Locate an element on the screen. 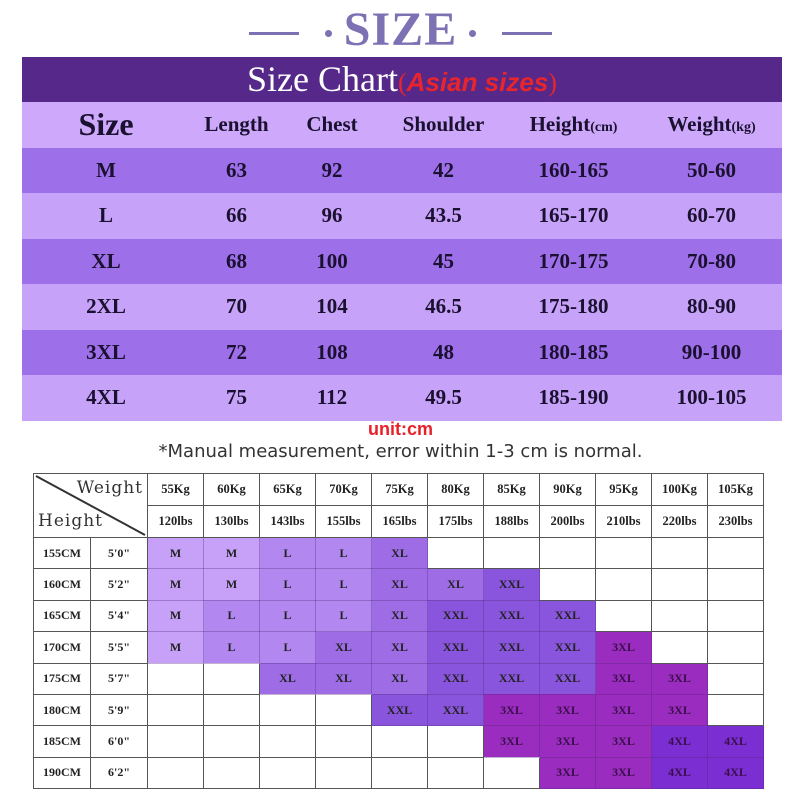  cell-weight: 70-80 is located at coordinates (711, 260).